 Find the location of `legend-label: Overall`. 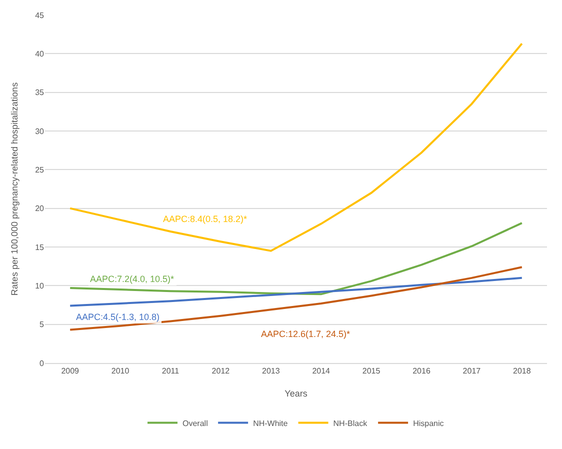

legend-label: Overall is located at coordinates (195, 423).